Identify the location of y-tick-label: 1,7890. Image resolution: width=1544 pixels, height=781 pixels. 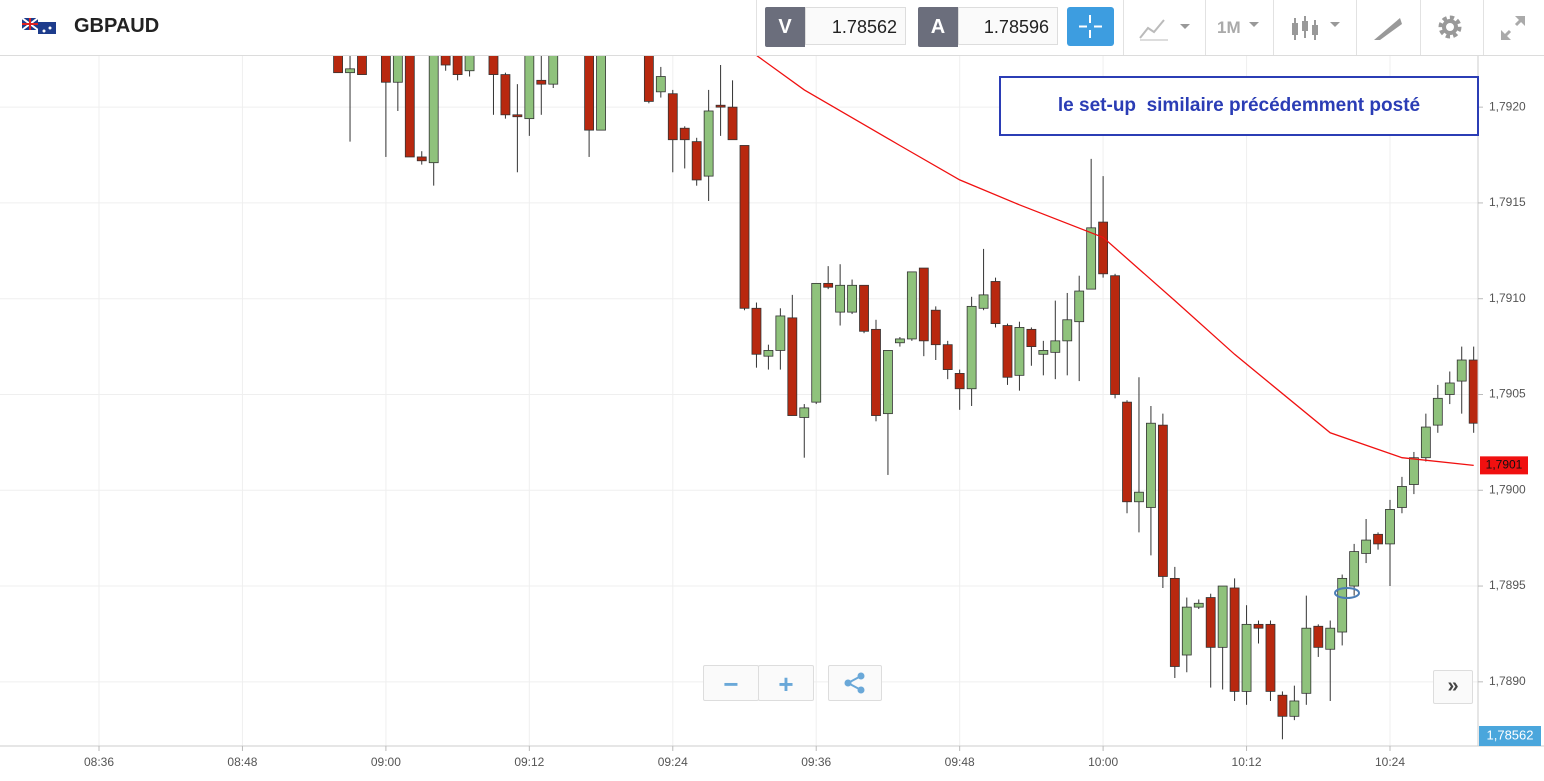
(1507, 681).